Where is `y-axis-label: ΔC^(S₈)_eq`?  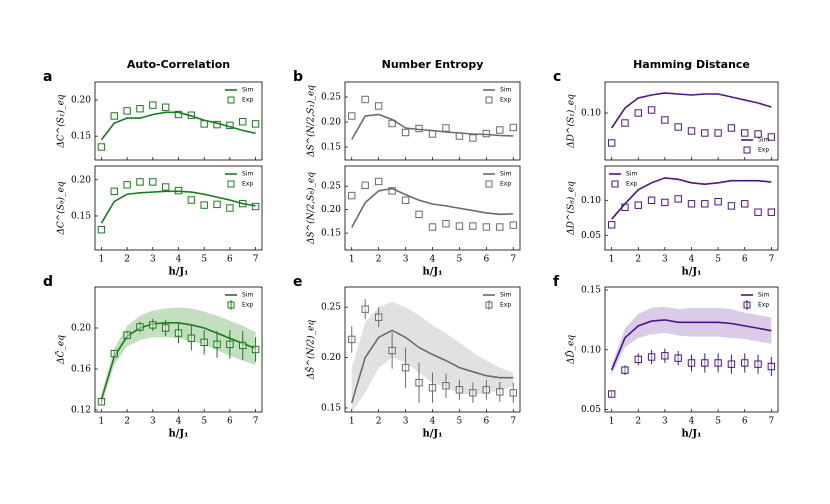 y-axis-label: ΔC^(S₈)_eq is located at coordinates (61, 208).